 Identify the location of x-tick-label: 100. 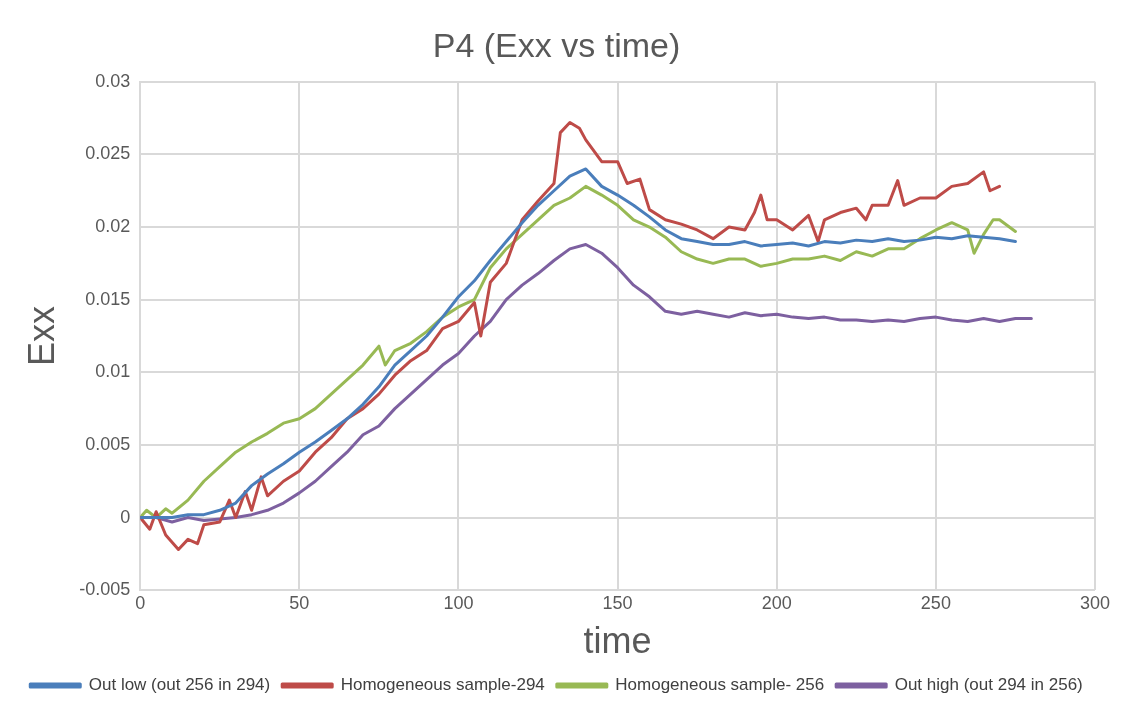
(458, 602).